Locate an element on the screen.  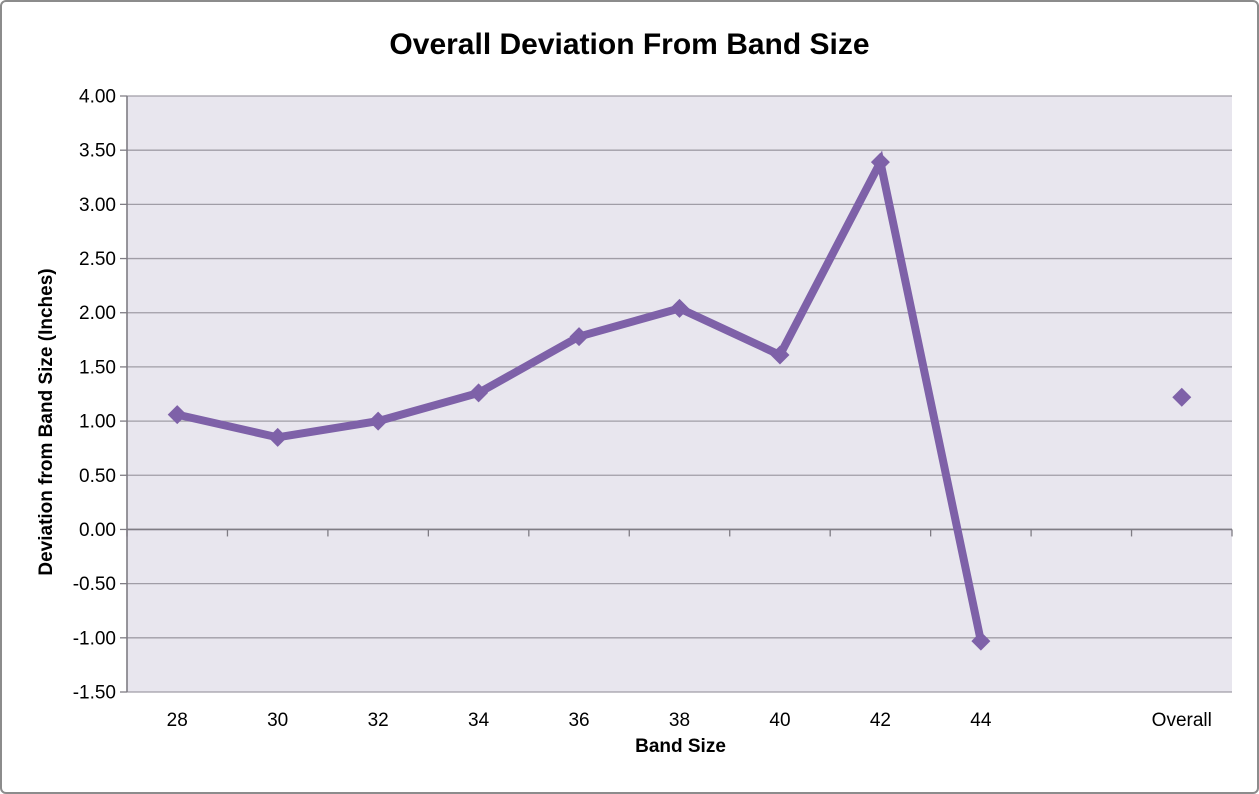
y-tick-label: 2.00 is located at coordinates (97, 313).